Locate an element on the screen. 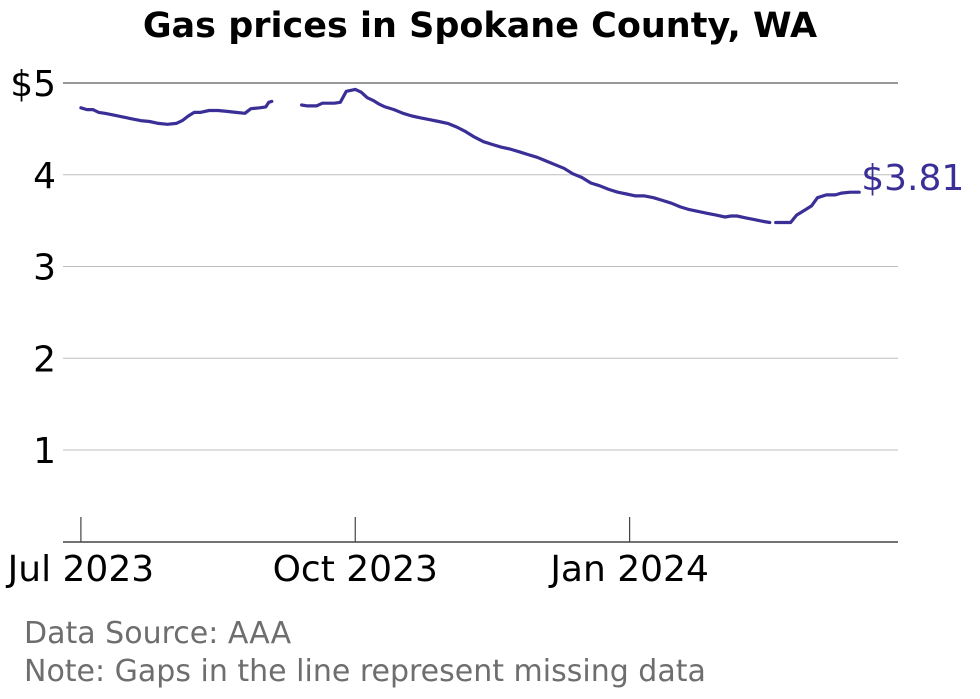 The width and height of the screenshot is (980, 699). latest-price-label: $3.81 is located at coordinates (912, 178).